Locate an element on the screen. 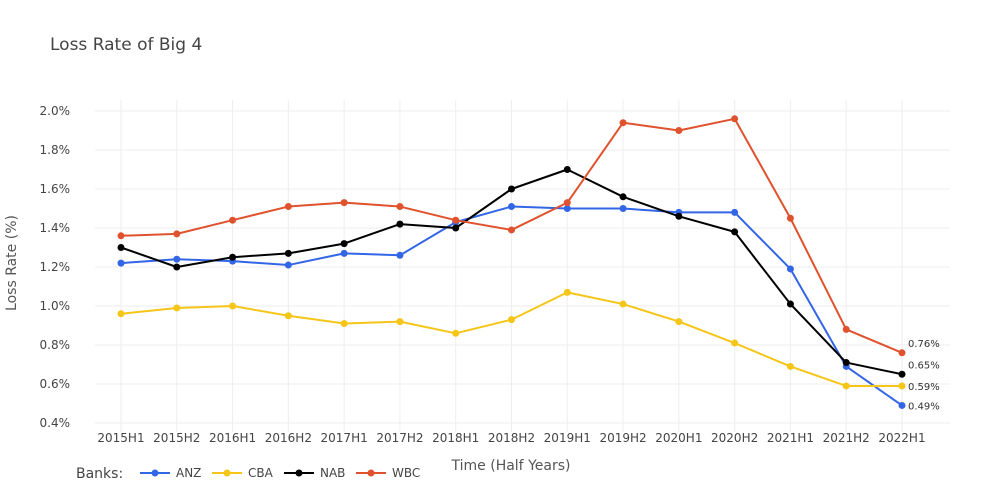 The height and width of the screenshot is (500, 1000). end-label-anz: 0.49% is located at coordinates (924, 406).